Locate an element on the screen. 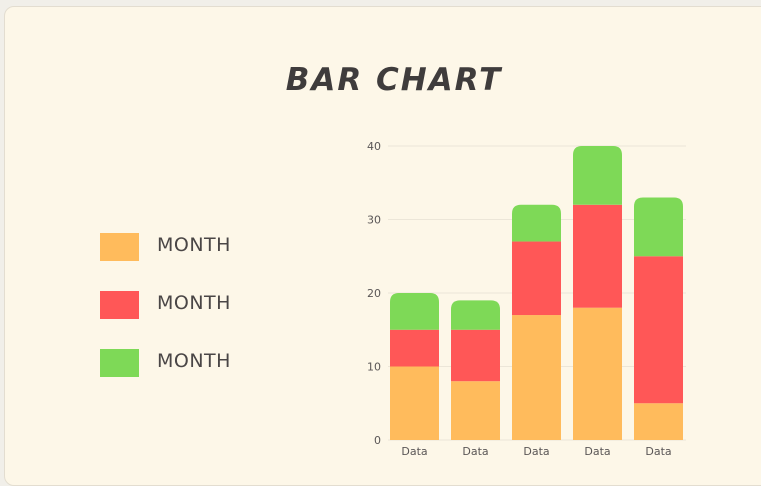 Image resolution: width=761 pixels, height=486 pixels. chart-title: BAR CHART is located at coordinates (394, 80).